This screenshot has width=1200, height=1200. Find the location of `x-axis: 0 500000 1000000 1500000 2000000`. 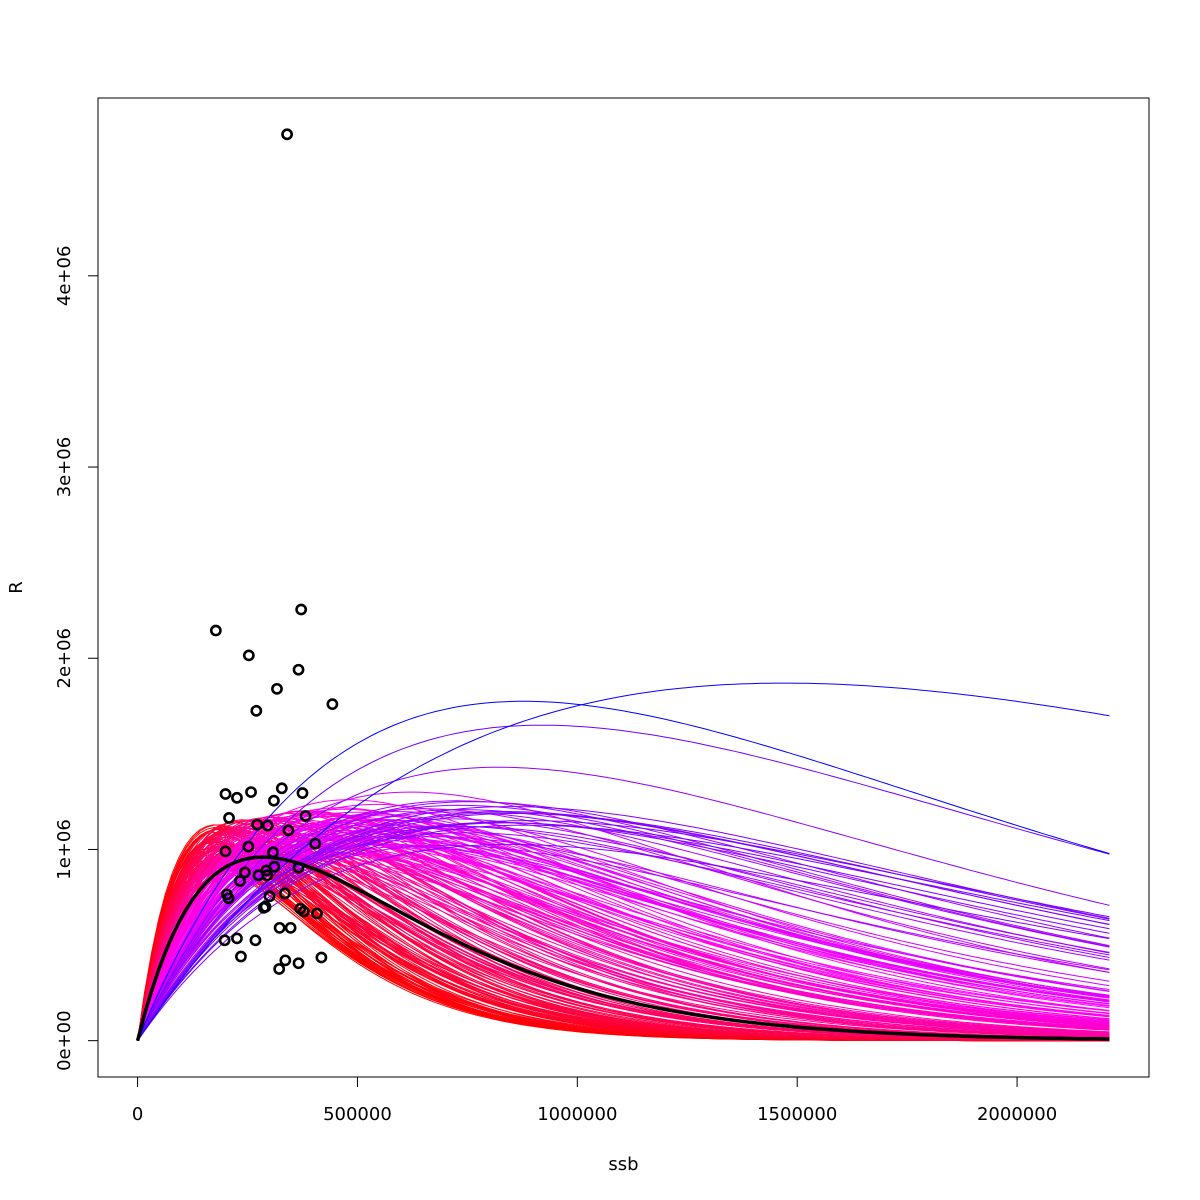

x-axis: 0 500000 1000000 1500000 2000000 is located at coordinates (594, 1100).